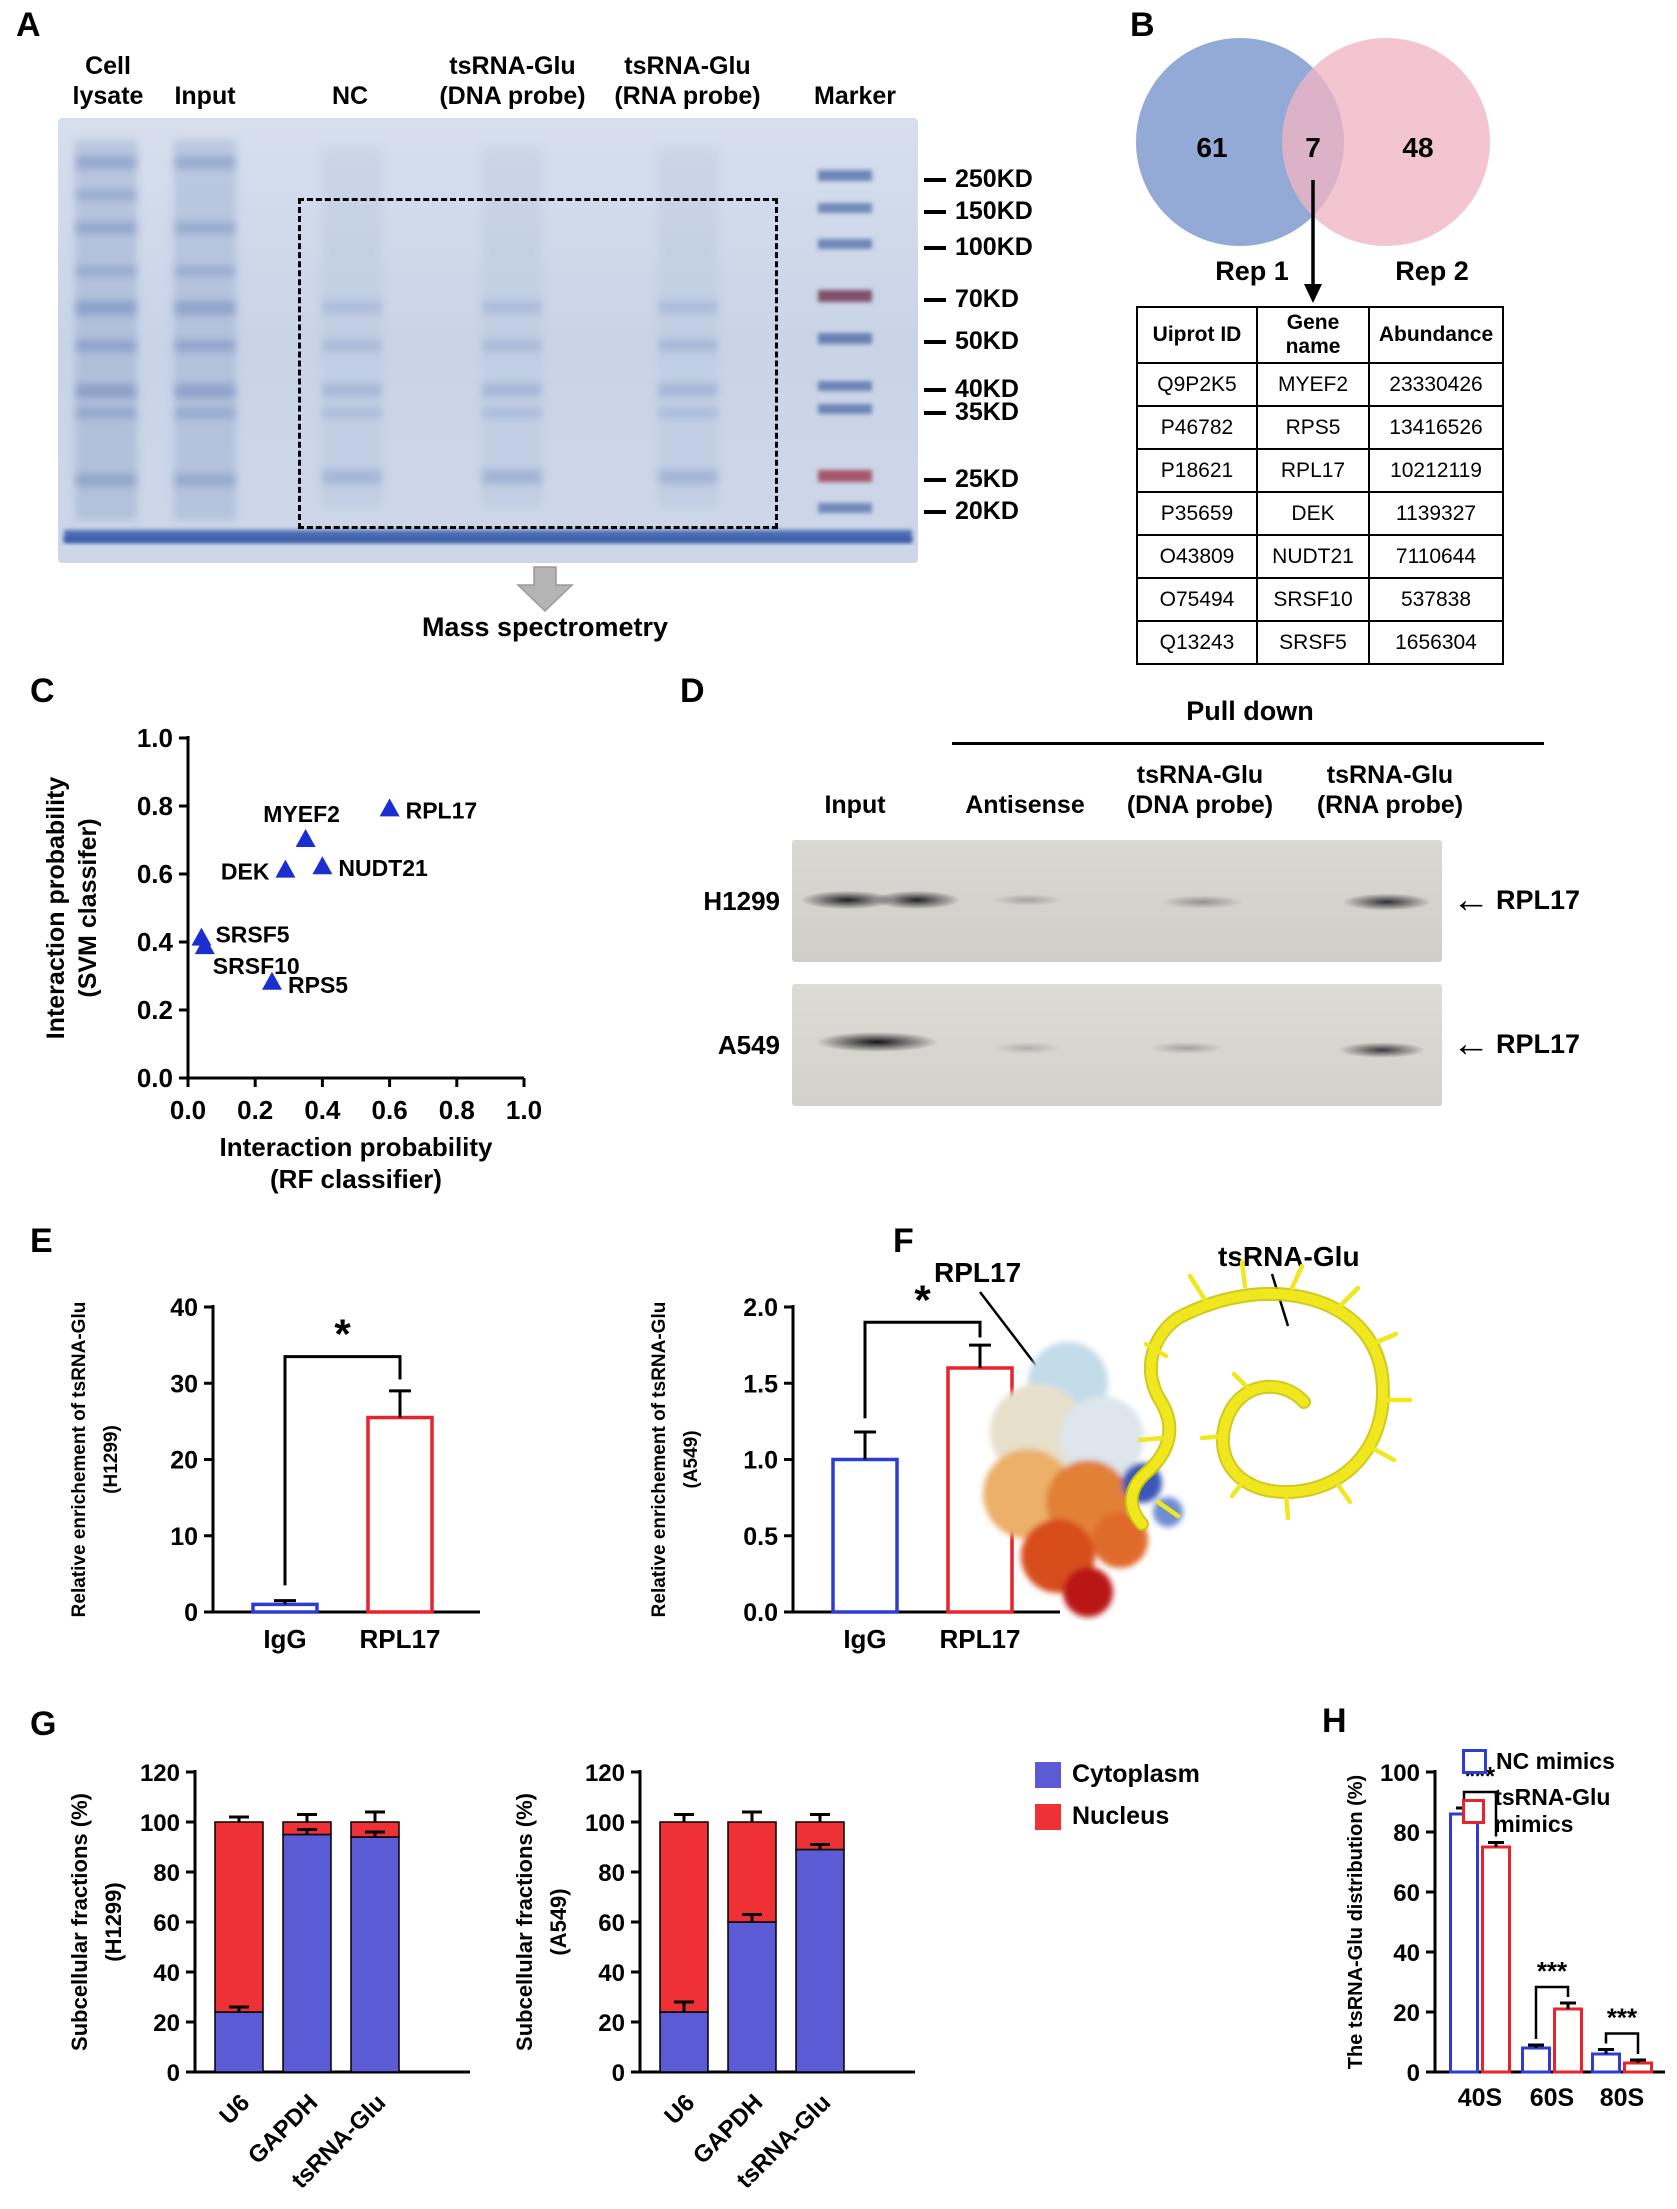 This screenshot has width=1677, height=2209. I want to click on svg-text: SRSF10, so click(256, 966).